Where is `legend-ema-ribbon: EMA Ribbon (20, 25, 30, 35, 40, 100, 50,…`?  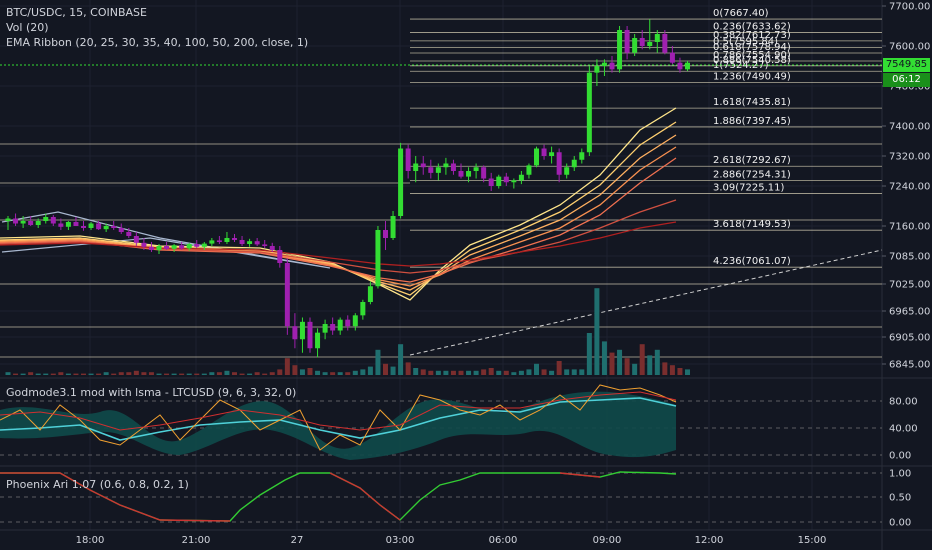 legend-ema-ribbon: EMA Ribbon (20, 25, 30, 35, 40, 100, 50,… is located at coordinates (157, 42).